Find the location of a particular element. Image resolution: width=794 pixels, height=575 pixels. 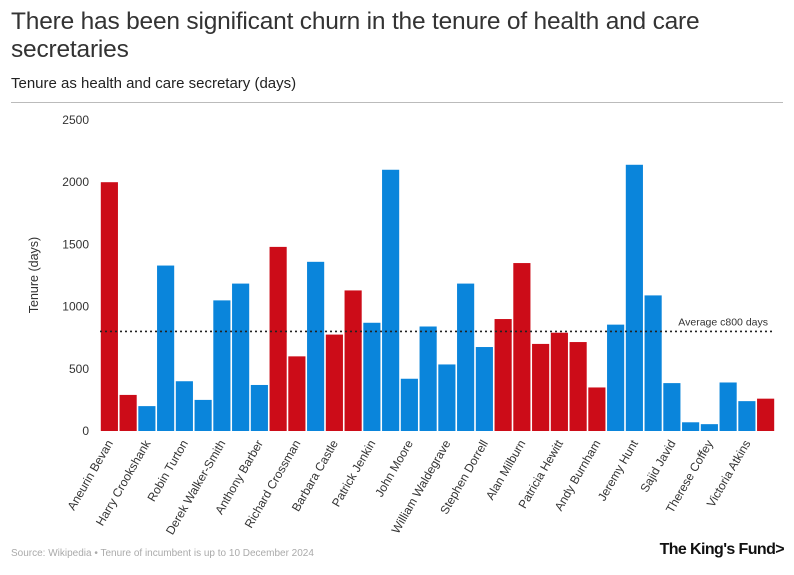

bar-derek-walker-smith is located at coordinates (222, 365).